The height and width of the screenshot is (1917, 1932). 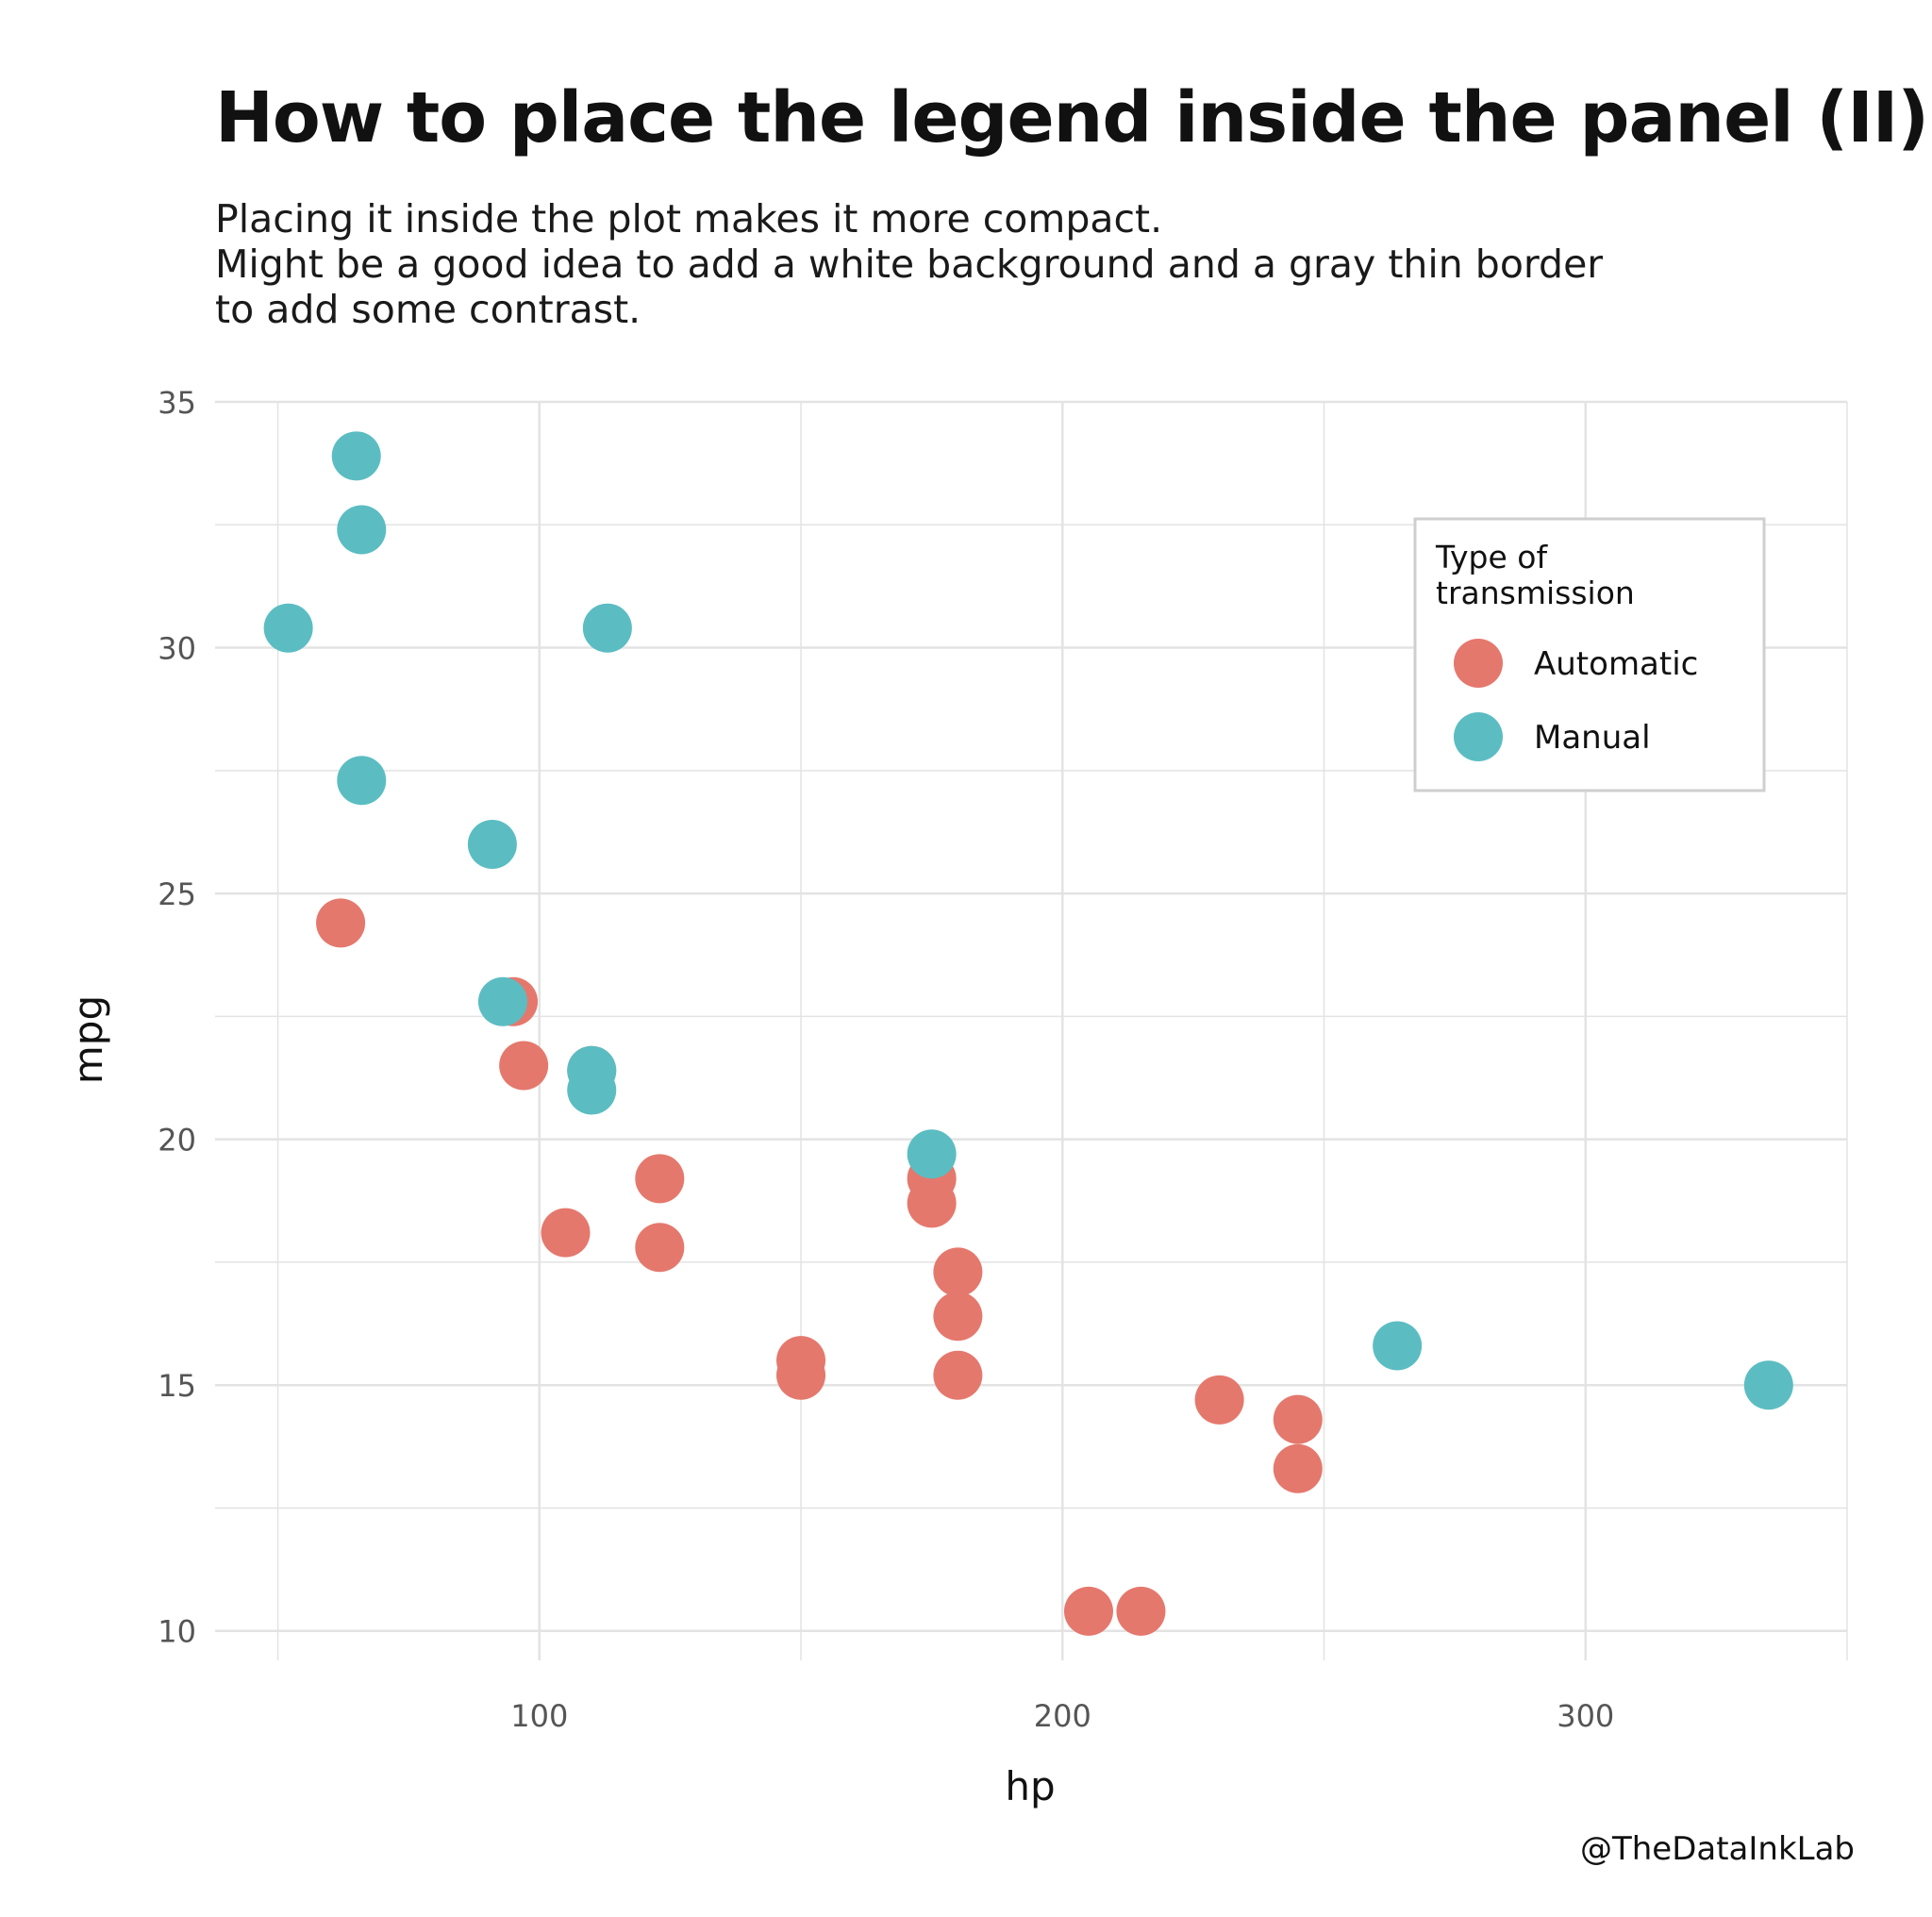 I want to click on legend-label-automatic: Automatic, so click(x=1616, y=664).